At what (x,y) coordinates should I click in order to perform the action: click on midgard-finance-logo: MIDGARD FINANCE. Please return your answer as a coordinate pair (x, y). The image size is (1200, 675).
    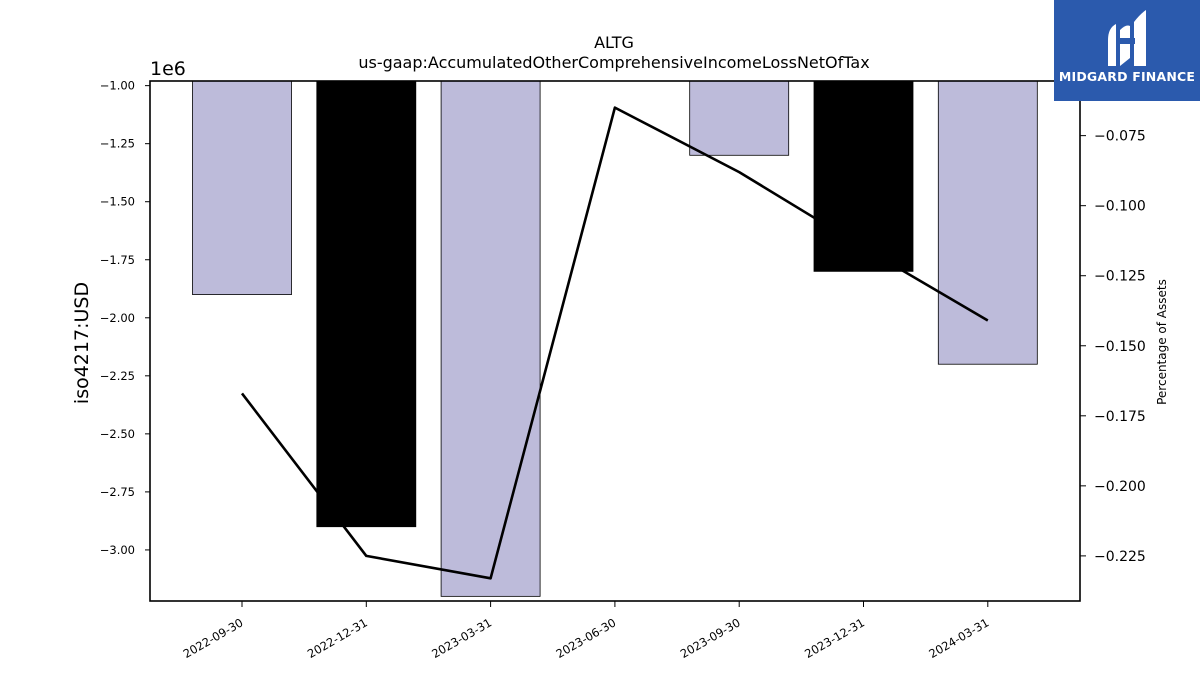
    Looking at the image, I should click on (1127, 50).